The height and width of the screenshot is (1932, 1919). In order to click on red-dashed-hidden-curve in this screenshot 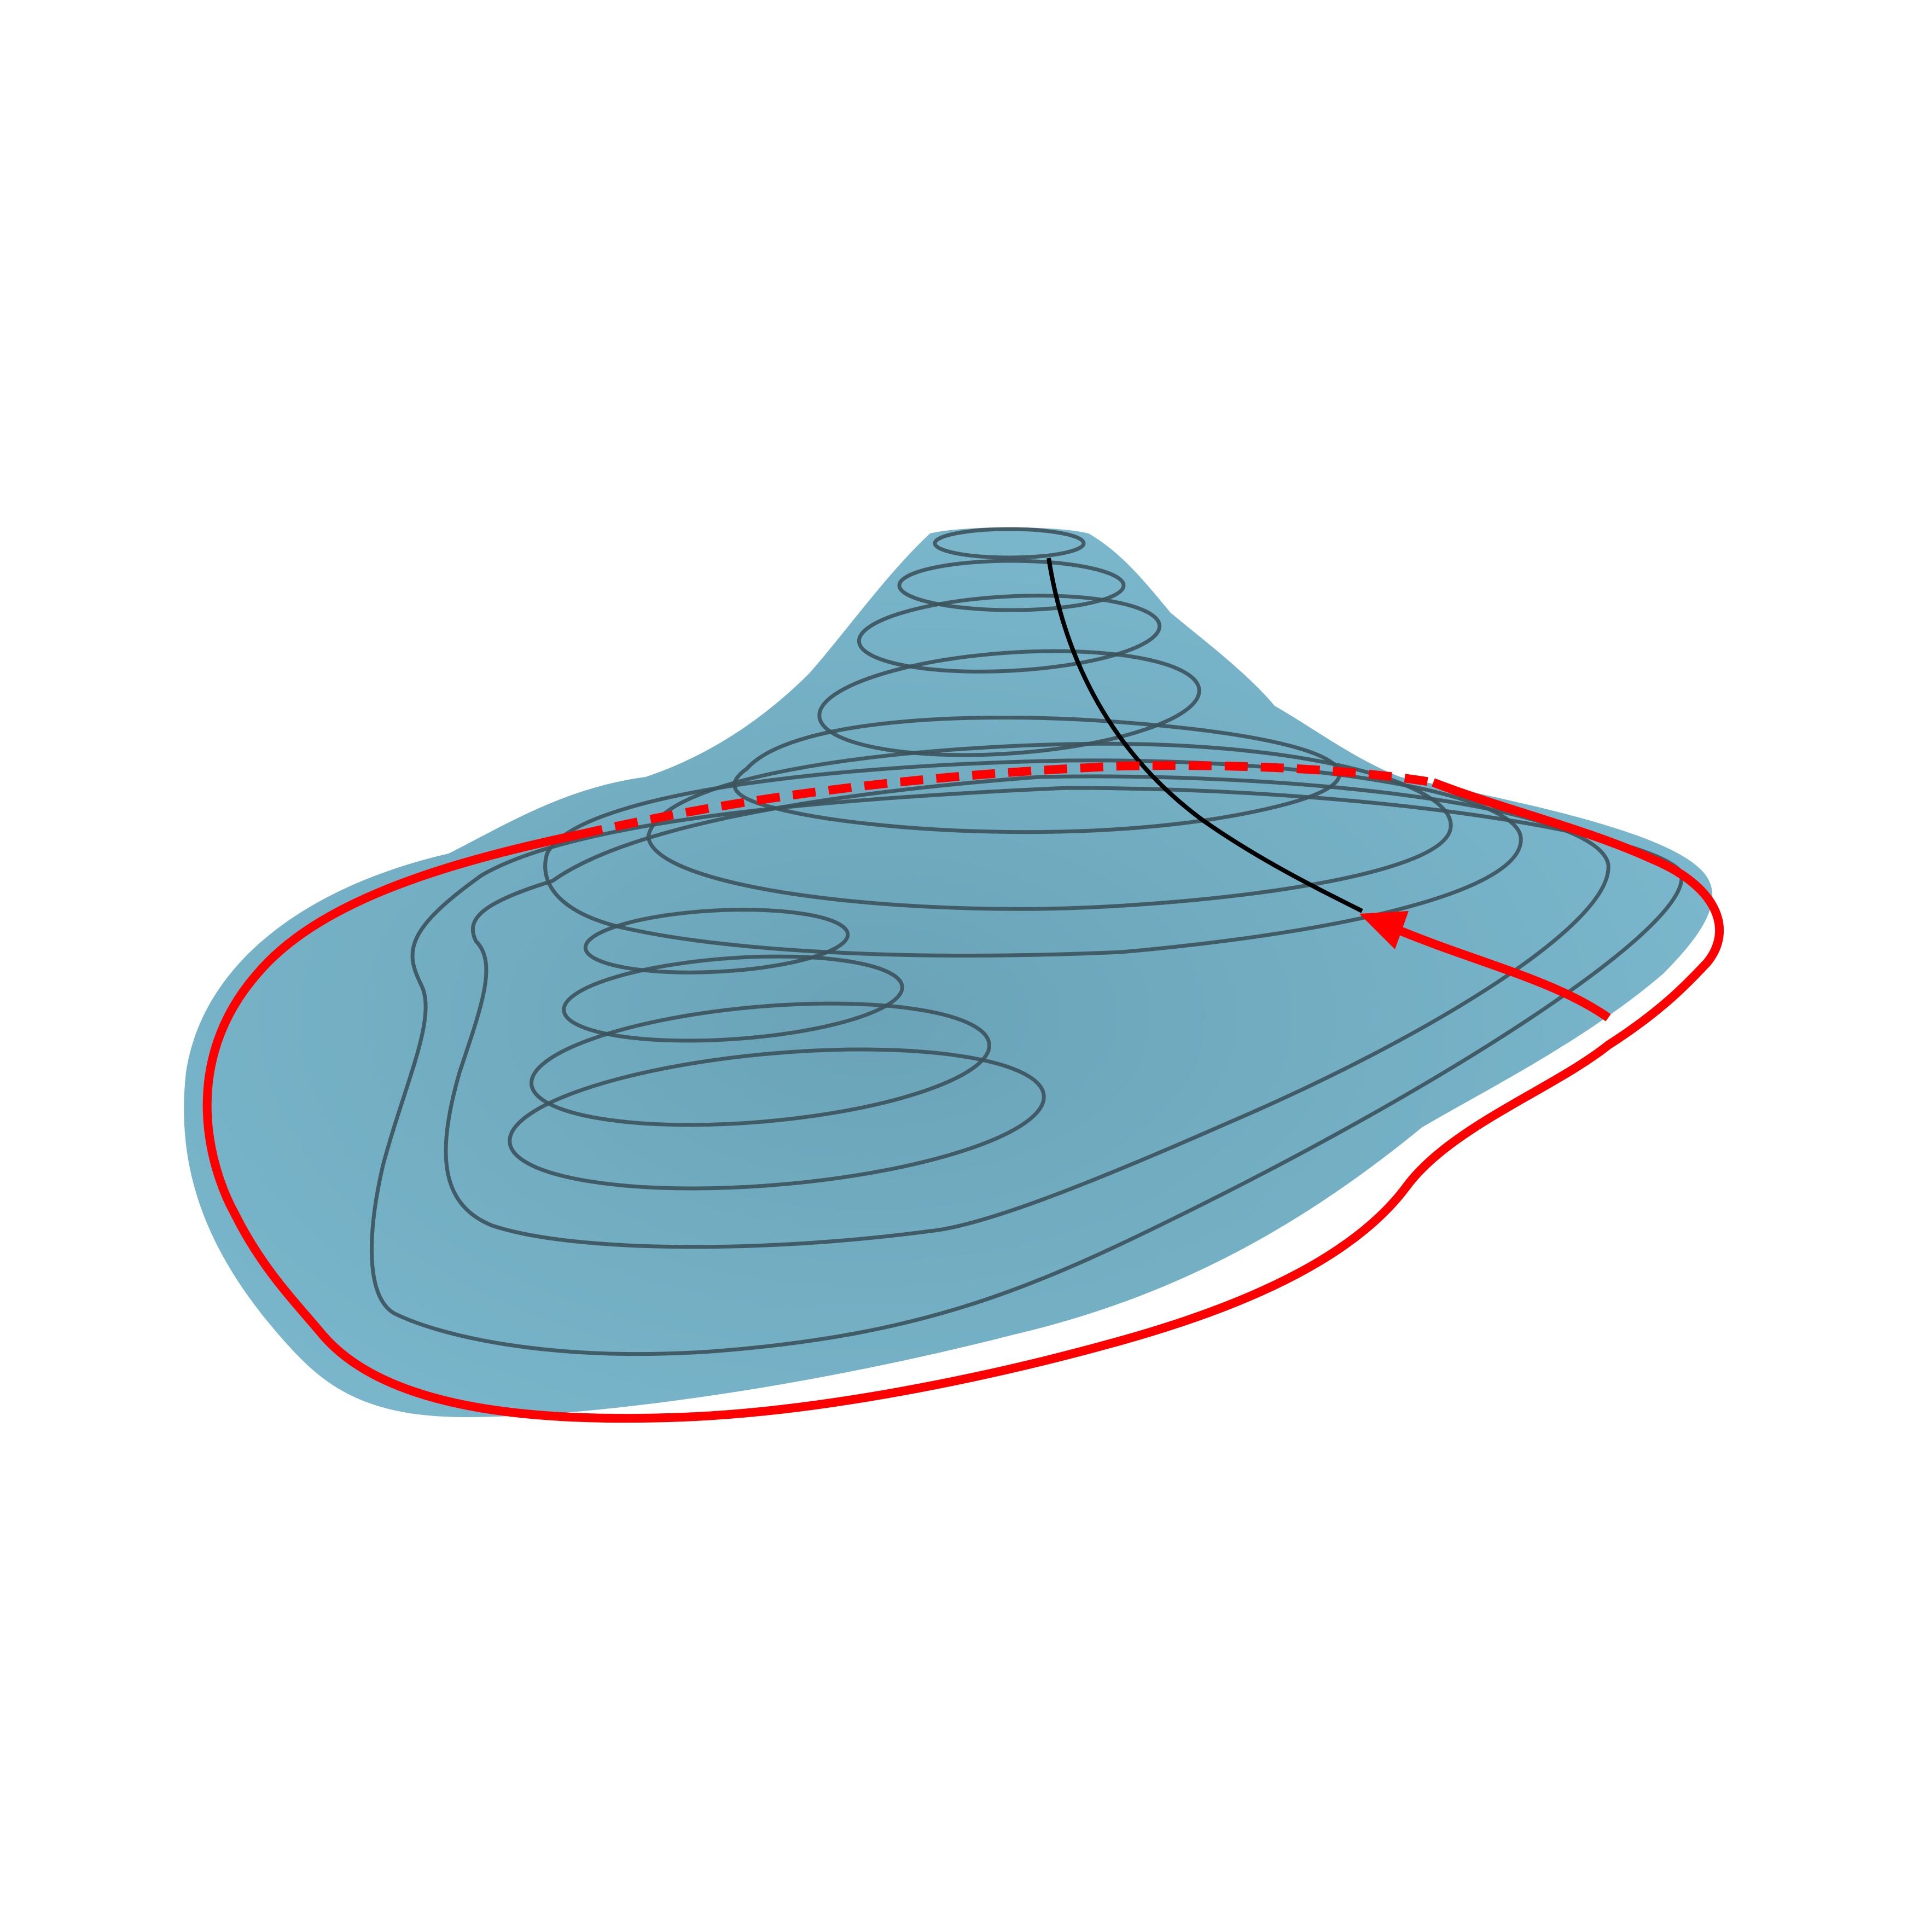, I will do `click(1007, 800)`.